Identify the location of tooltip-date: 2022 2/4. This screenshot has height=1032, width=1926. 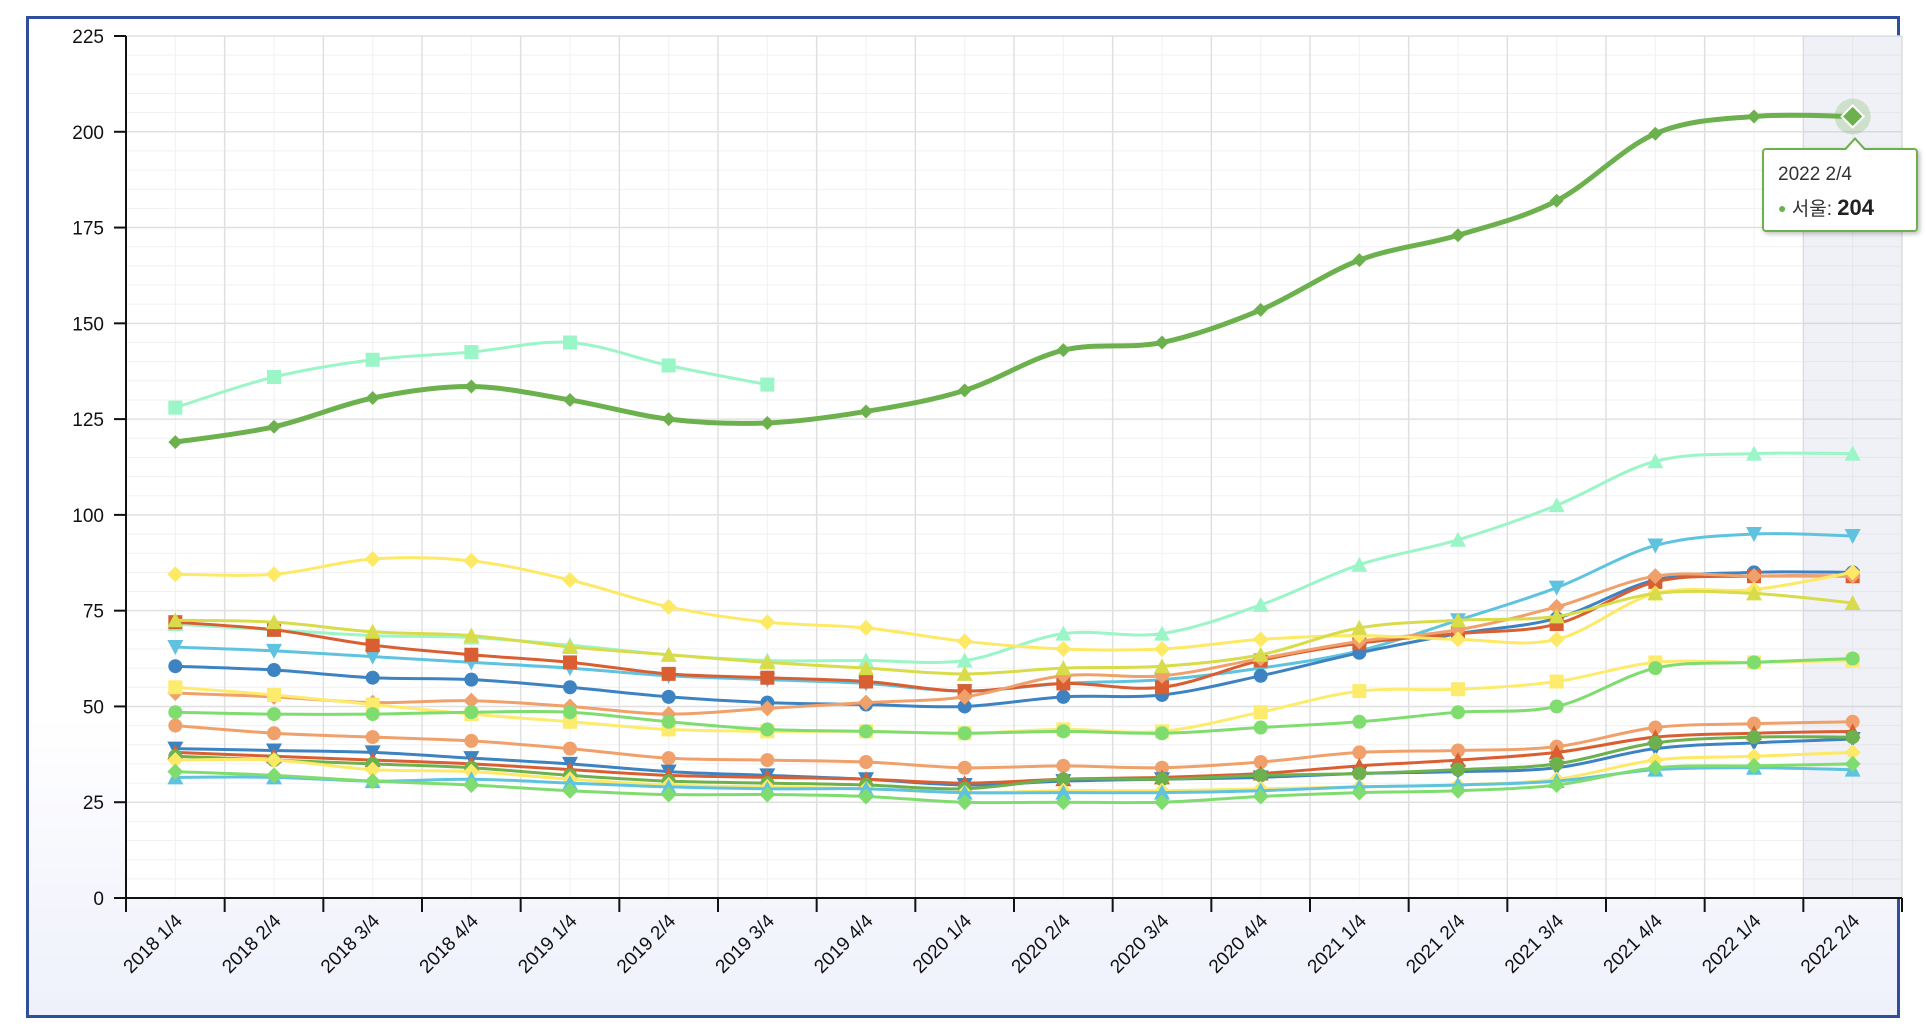
(1815, 174).